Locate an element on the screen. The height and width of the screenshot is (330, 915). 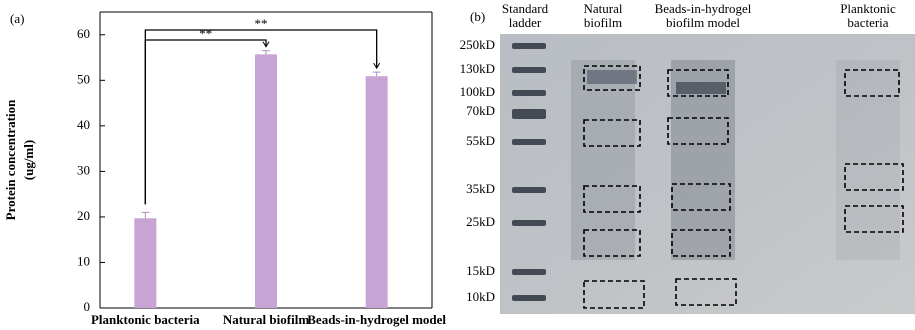
marker-label: 55kD is located at coordinates (480, 140).